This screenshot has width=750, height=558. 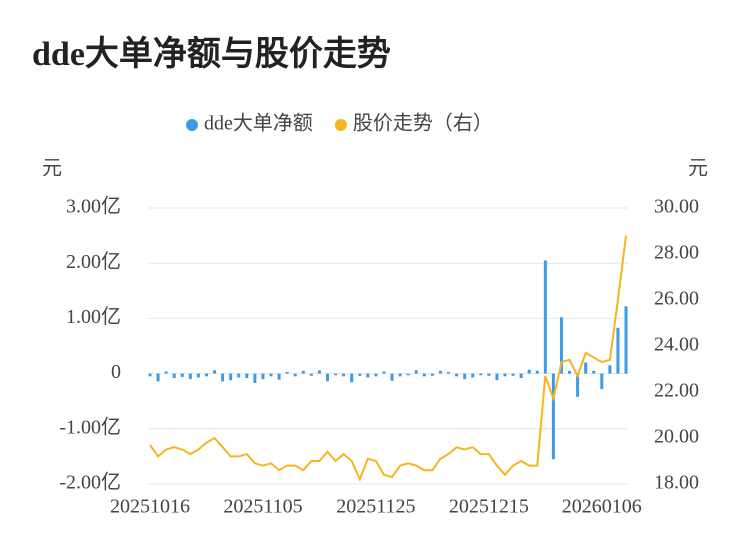 What do you see at coordinates (489, 507) in the screenshot?
I see `x-tick-label: 20251215` at bounding box center [489, 507].